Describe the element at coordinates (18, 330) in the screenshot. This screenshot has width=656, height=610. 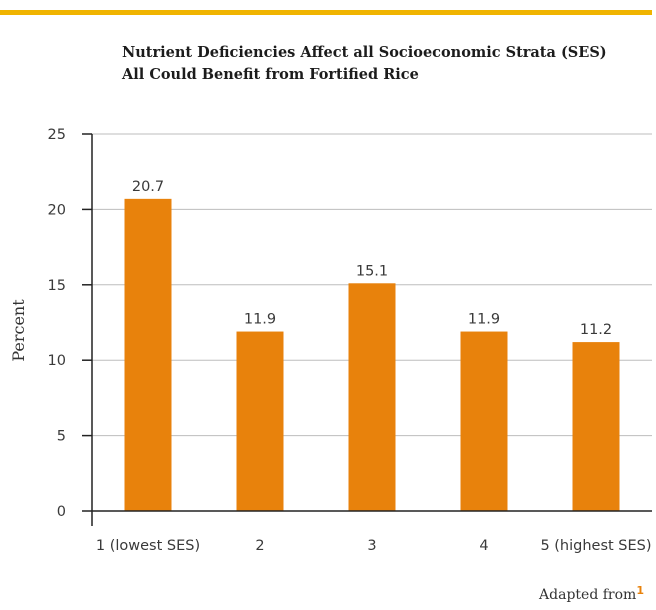
I see `y-axis-label: Percent` at that location.